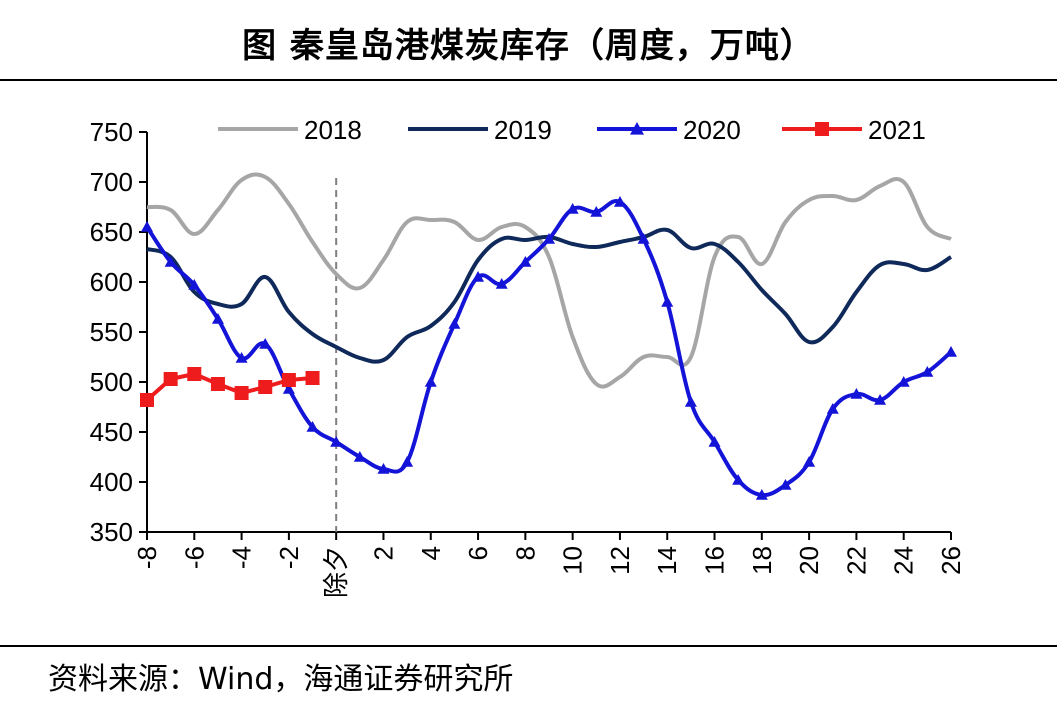  I want to click on x-tick-label: 24, so click(904, 560).